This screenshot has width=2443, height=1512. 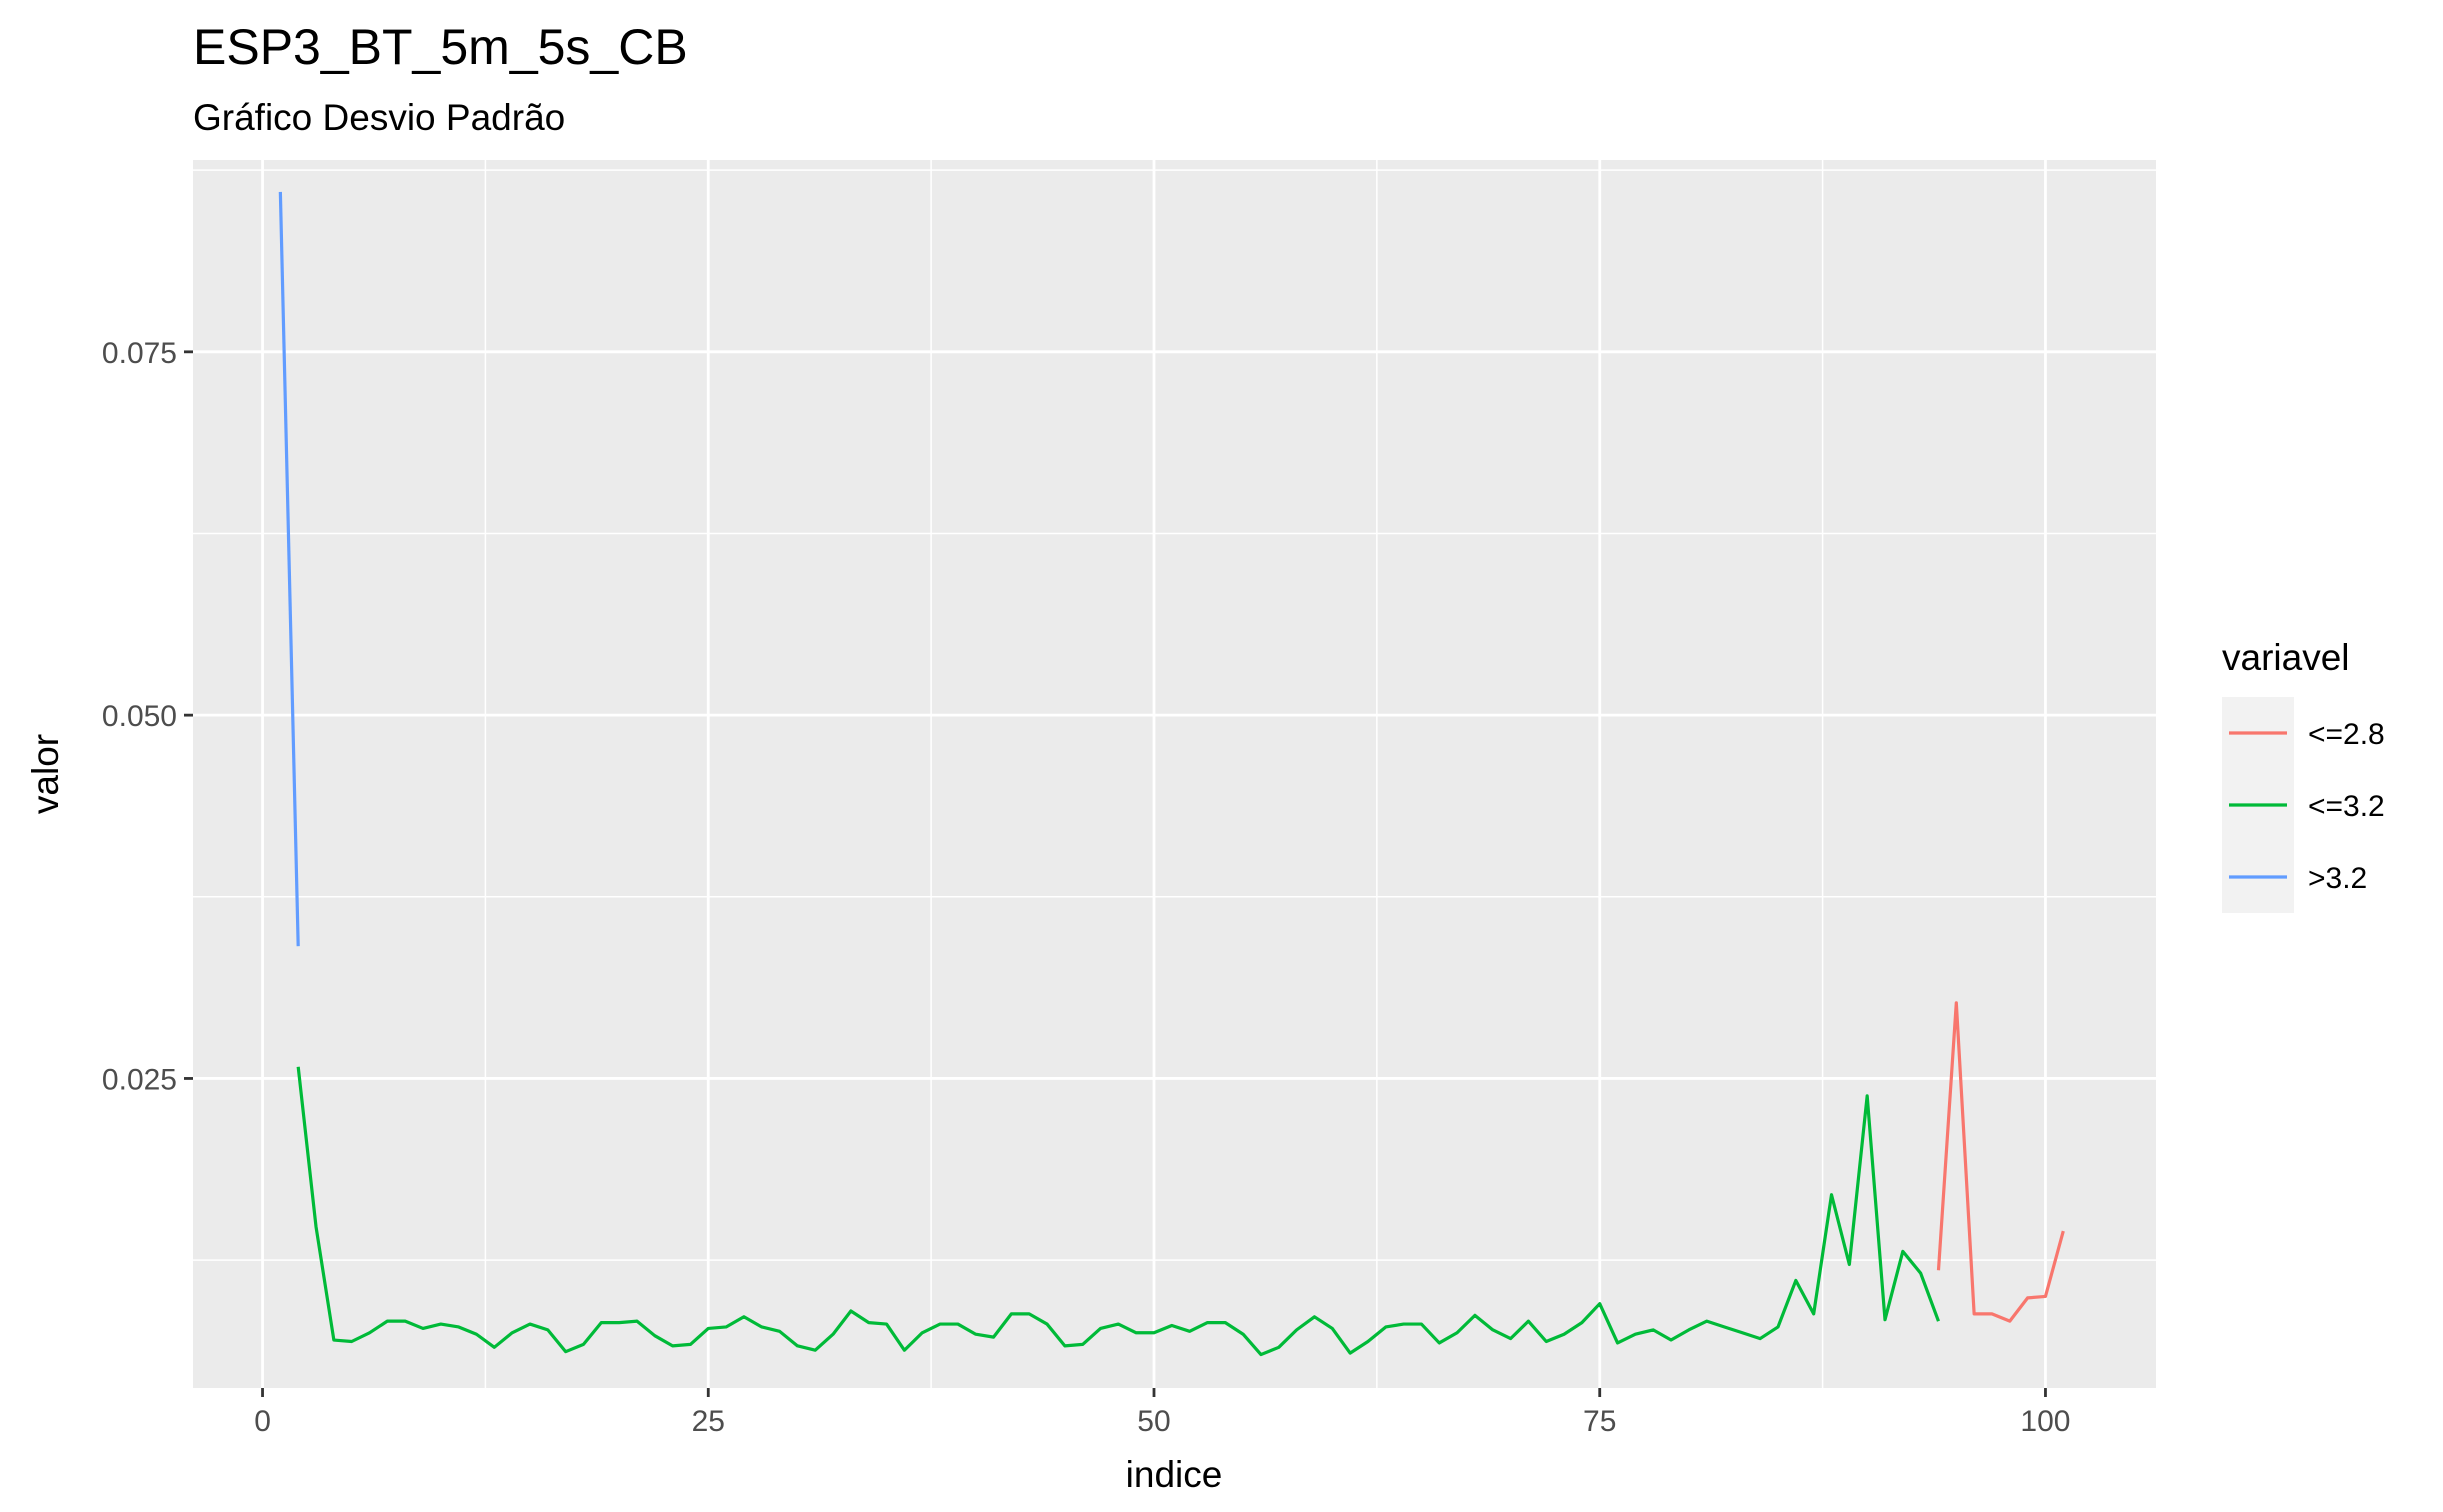 What do you see at coordinates (2286, 657) in the screenshot?
I see `legend-title: variavel` at bounding box center [2286, 657].